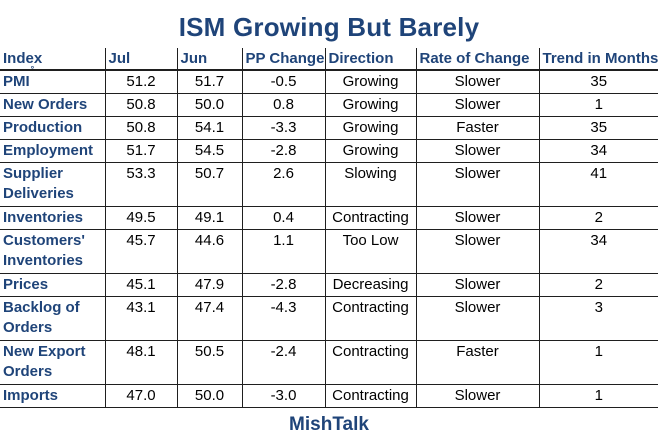  I want to click on row-label-cell: Inventories, so click(52, 218).